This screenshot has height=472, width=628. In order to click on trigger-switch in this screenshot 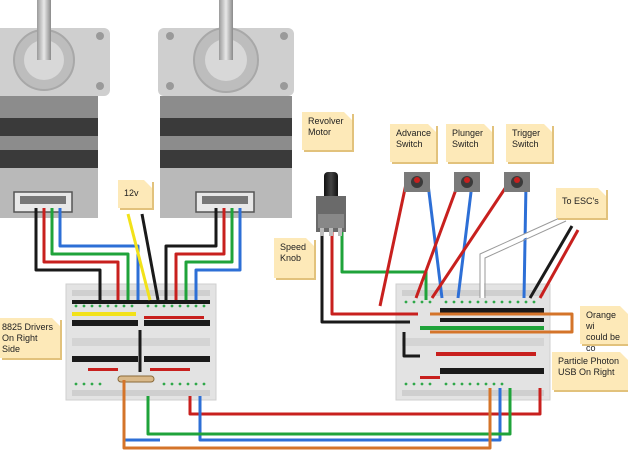, I will do `click(517, 182)`.